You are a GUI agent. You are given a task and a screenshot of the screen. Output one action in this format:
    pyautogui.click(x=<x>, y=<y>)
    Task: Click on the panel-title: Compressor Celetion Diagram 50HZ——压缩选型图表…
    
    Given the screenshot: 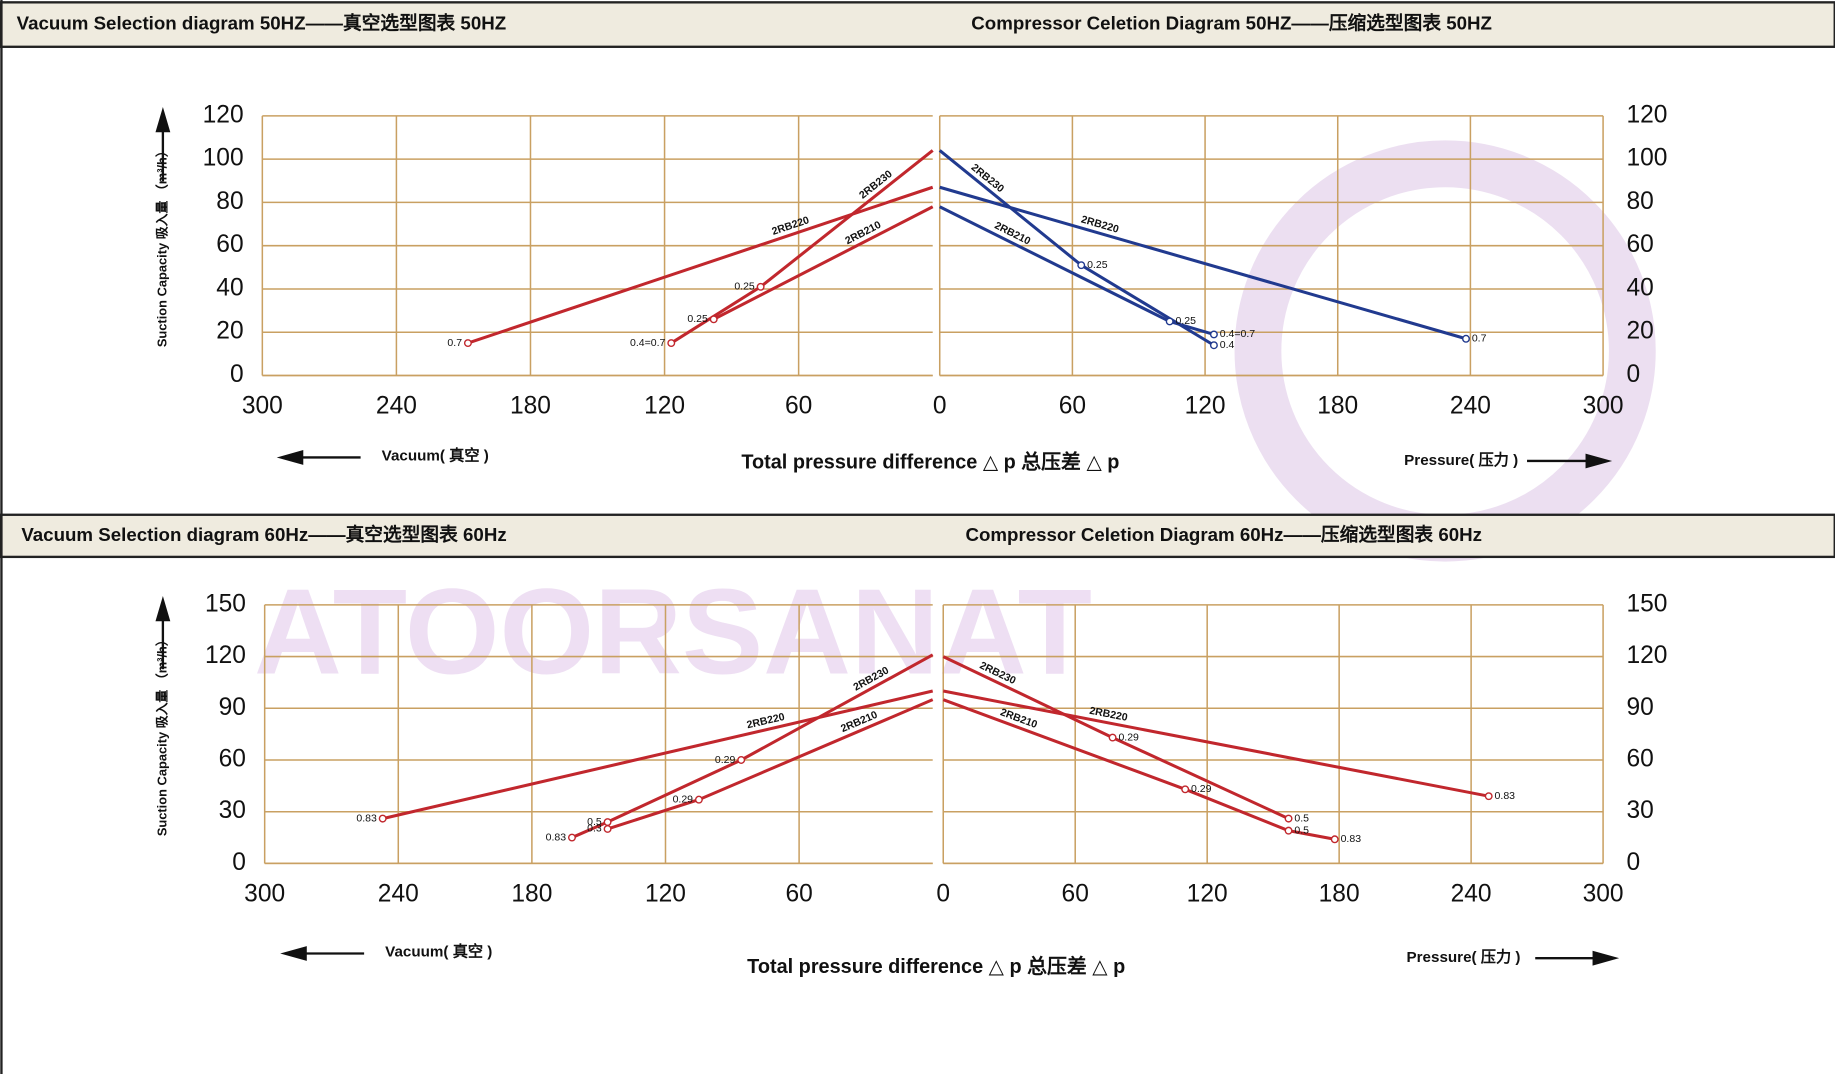 What is the action you would take?
    pyautogui.click(x=1231, y=23)
    